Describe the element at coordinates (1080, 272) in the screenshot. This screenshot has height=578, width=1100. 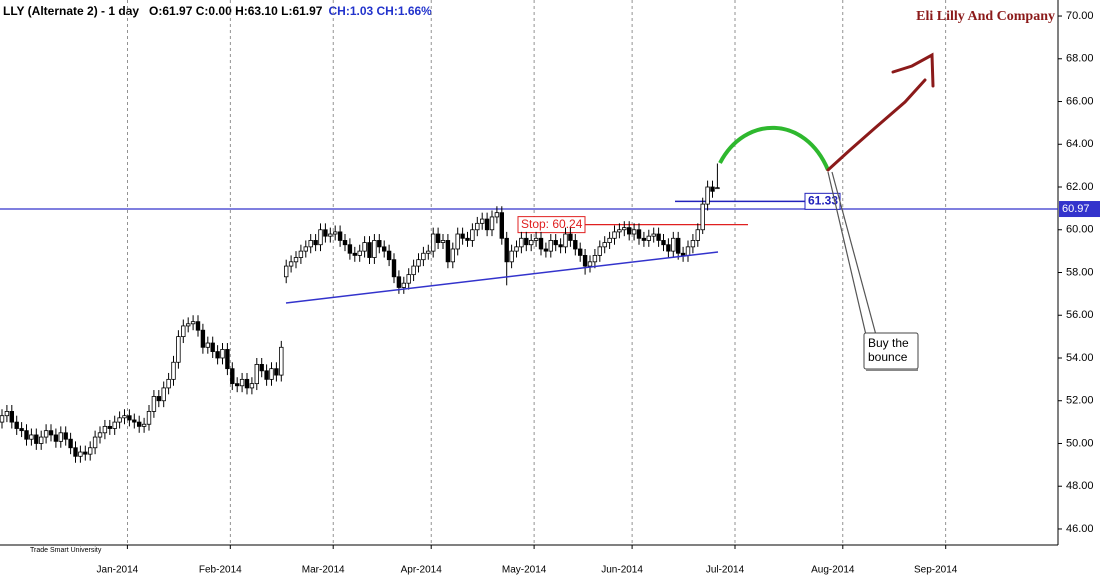
I see `y-tick-label: 58.00` at that location.